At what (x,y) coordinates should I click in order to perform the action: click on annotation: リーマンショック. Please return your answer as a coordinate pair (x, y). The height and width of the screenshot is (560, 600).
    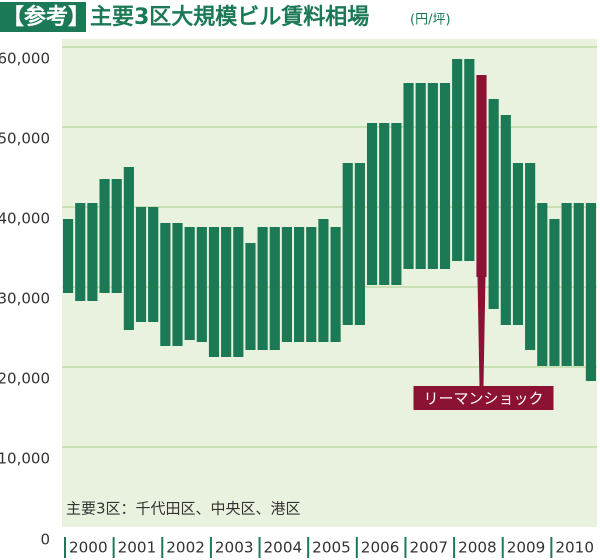
    Looking at the image, I should click on (483, 399).